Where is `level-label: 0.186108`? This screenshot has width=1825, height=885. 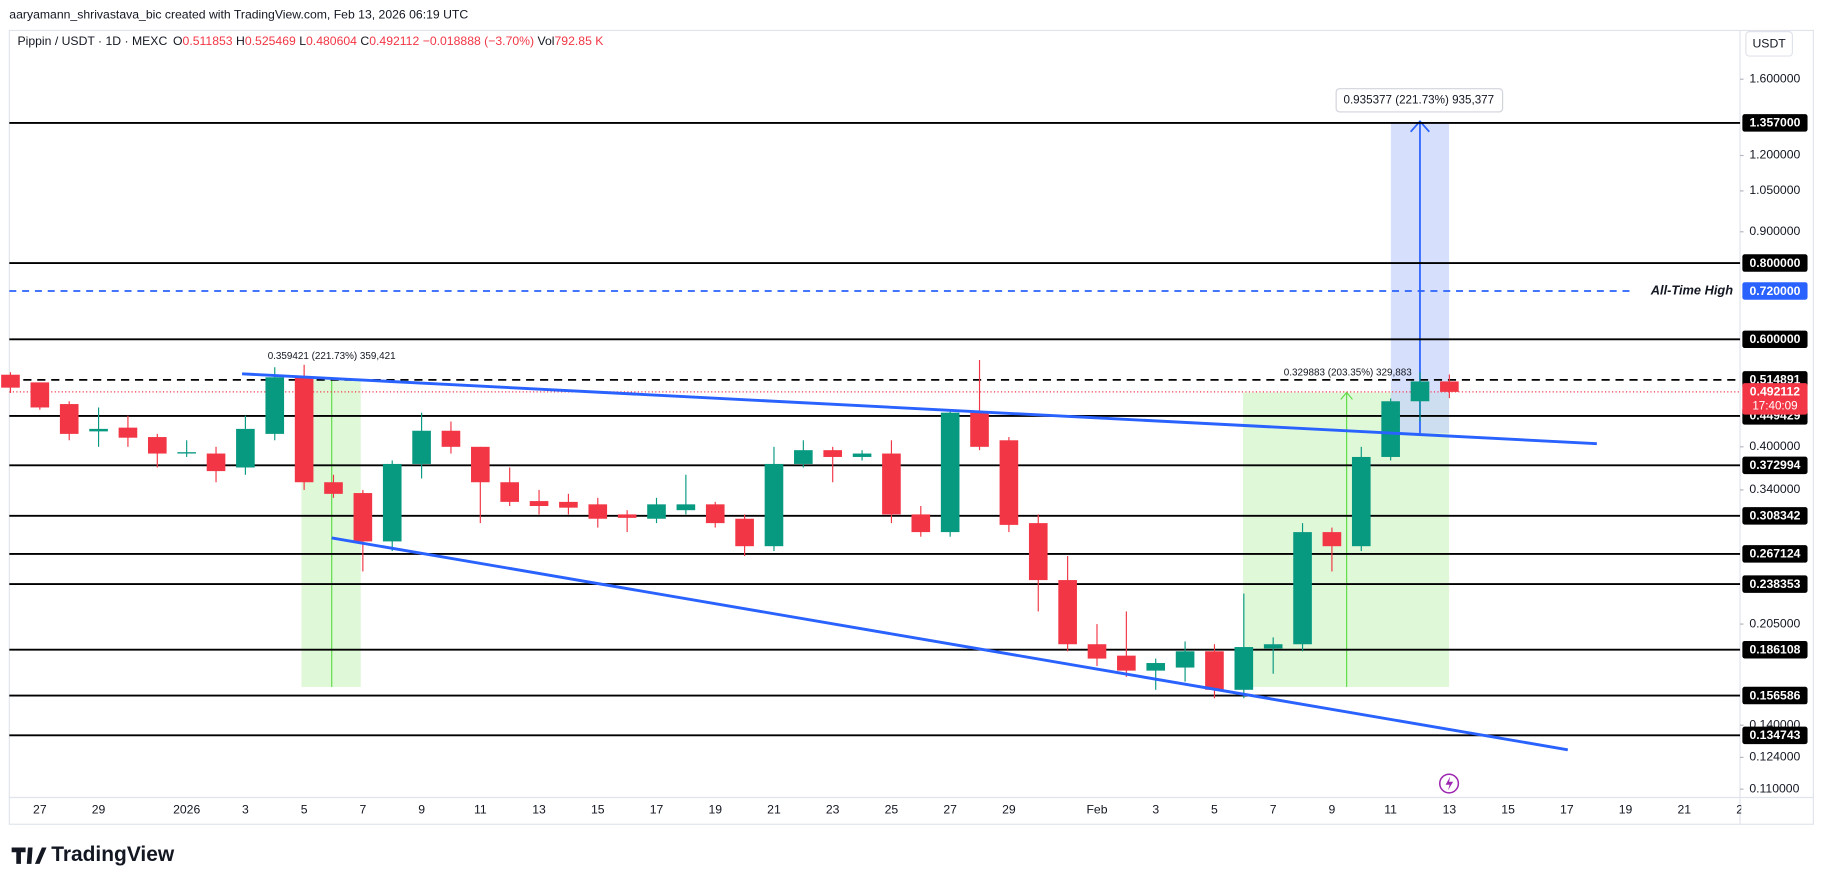
level-label: 0.186108 is located at coordinates (1774, 650).